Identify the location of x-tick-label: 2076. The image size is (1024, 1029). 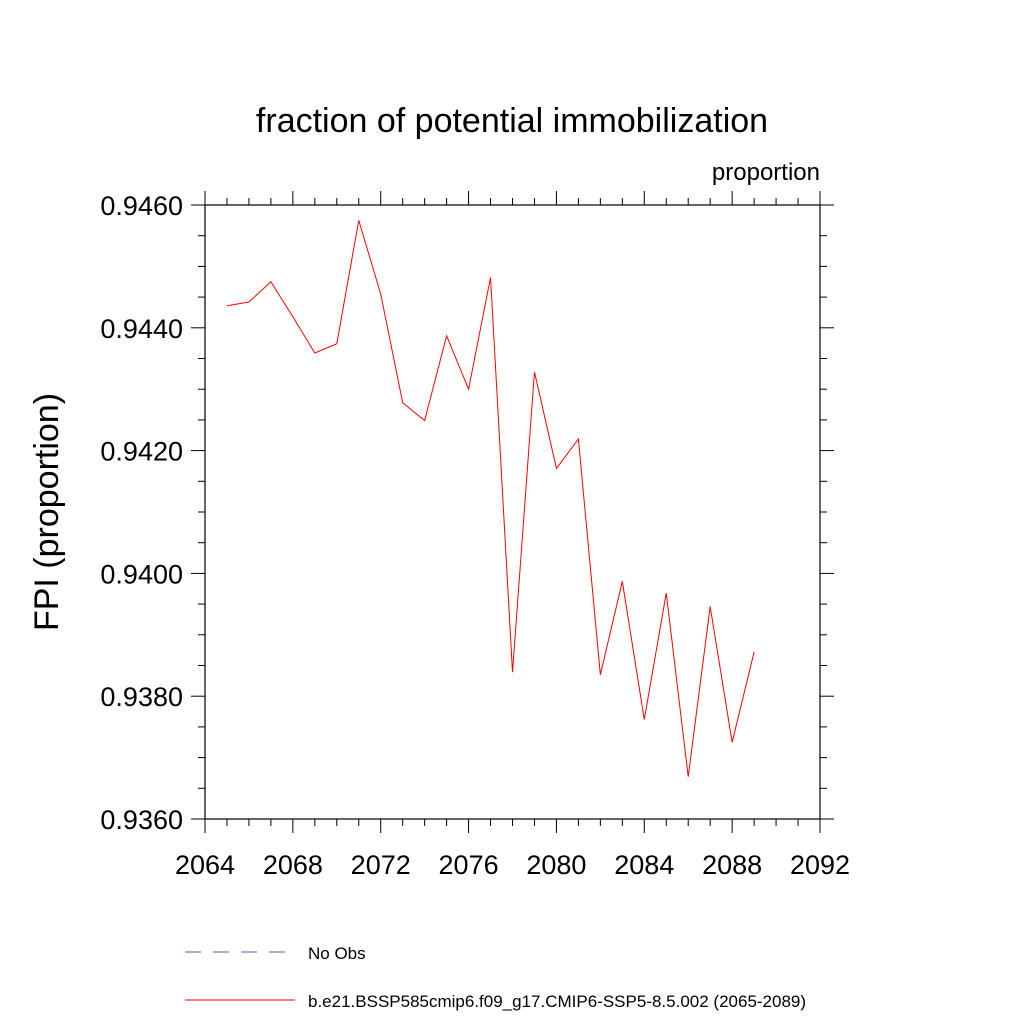
(469, 865).